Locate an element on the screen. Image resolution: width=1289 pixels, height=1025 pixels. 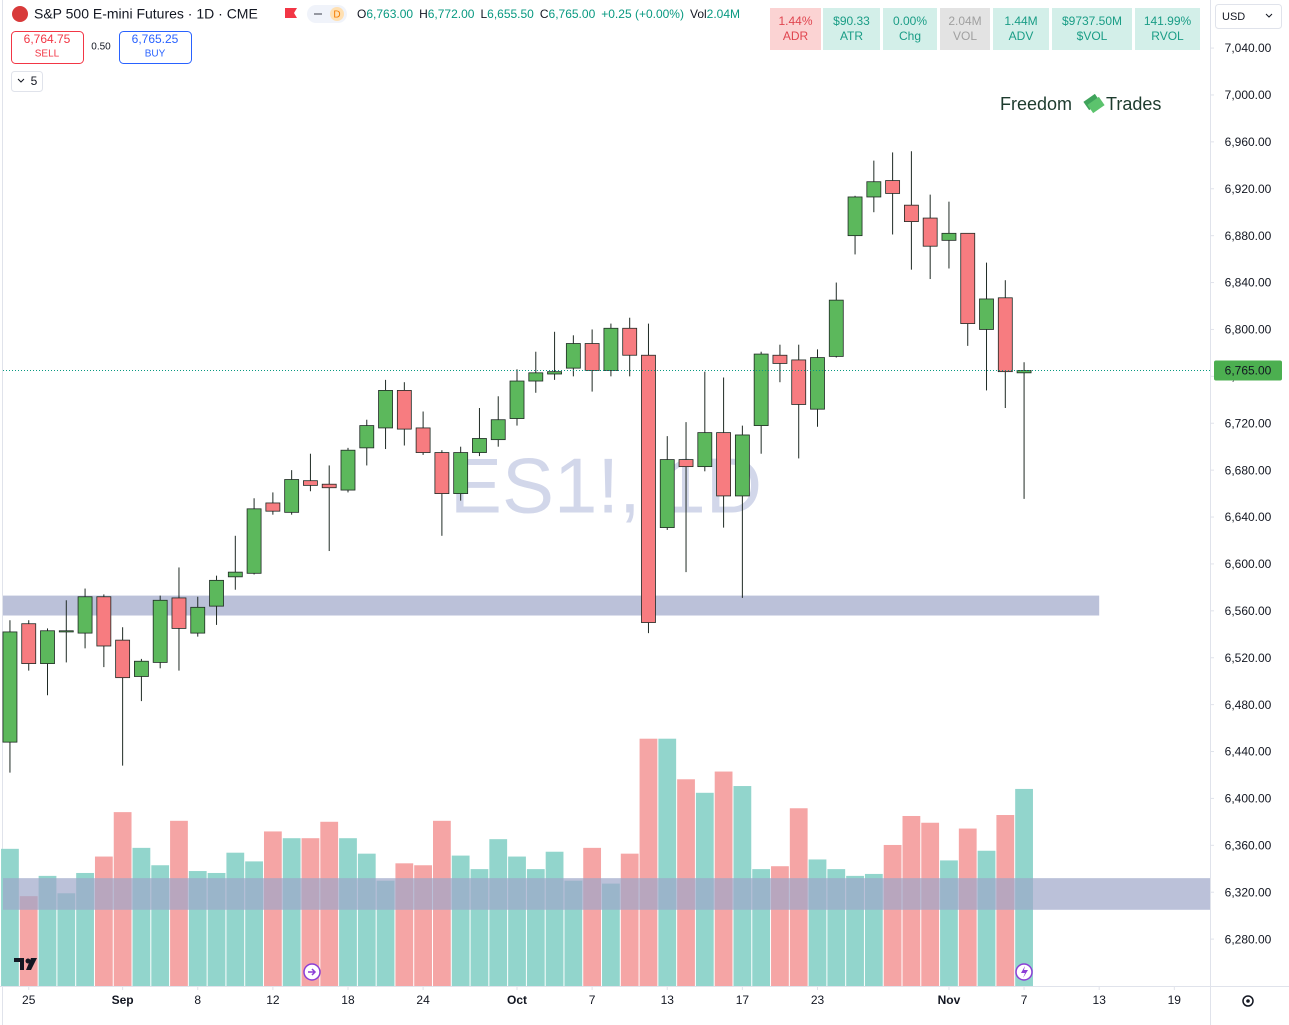
y-tick-label: 6,400.00 is located at coordinates (1248, 799).